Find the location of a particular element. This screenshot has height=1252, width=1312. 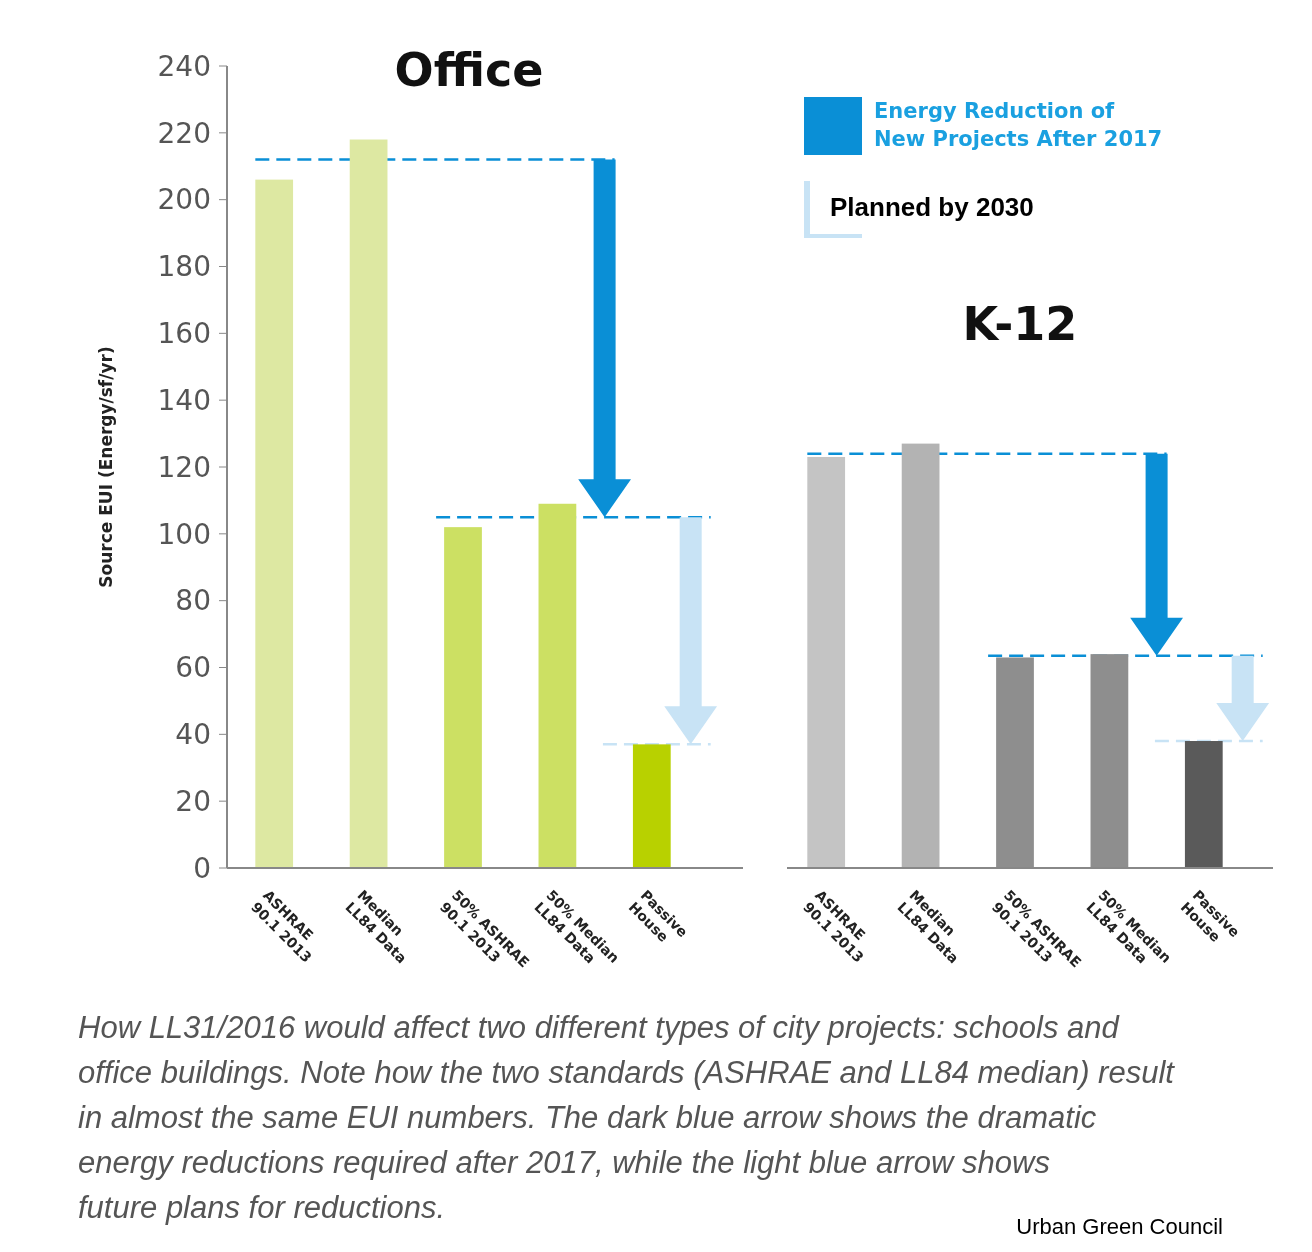

y-tick-label: 220 is located at coordinates (184, 133).